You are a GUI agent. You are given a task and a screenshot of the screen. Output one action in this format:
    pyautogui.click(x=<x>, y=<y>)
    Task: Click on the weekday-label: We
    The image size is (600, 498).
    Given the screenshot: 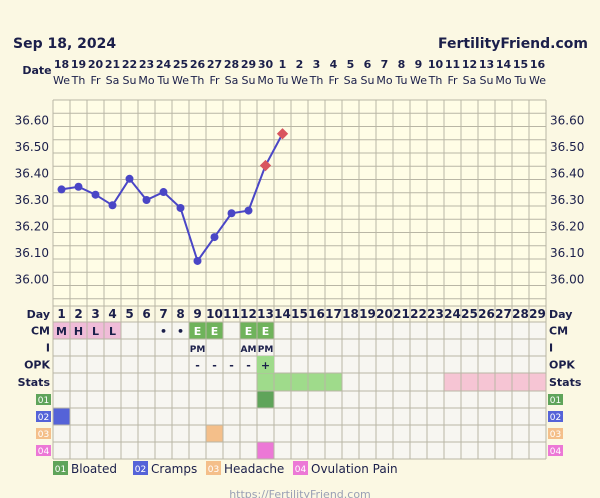 What is the action you would take?
    pyautogui.click(x=61, y=80)
    